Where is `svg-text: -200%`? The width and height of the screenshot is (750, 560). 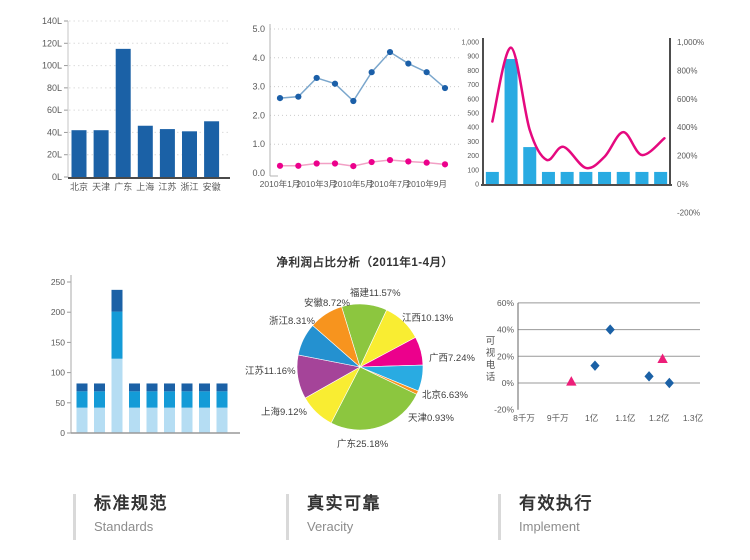
svg-text: -200% is located at coordinates (688, 212).